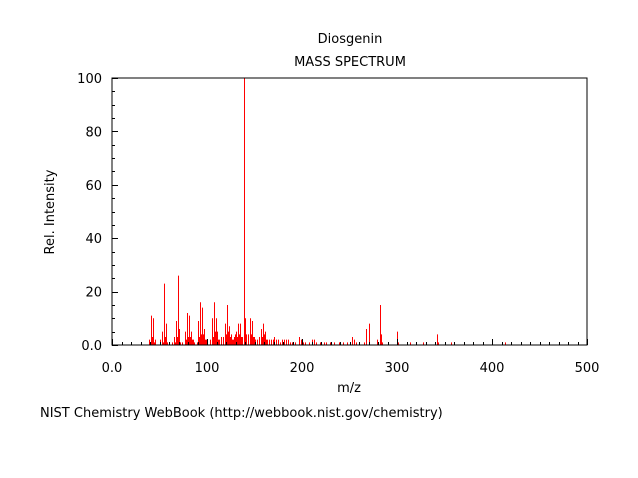 Image resolution: width=638 pixels, height=478 pixels. I want to click on x-ticks: 0.0 100 200 300 400 500, so click(351, 357).